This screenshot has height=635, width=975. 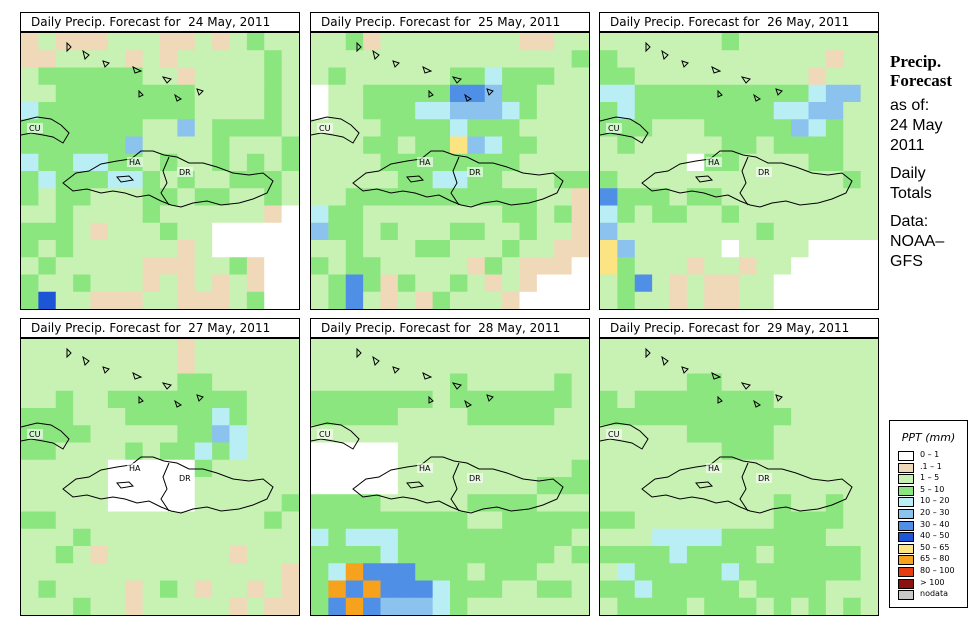 I want to click on bahamas-island, so click(x=720, y=93).